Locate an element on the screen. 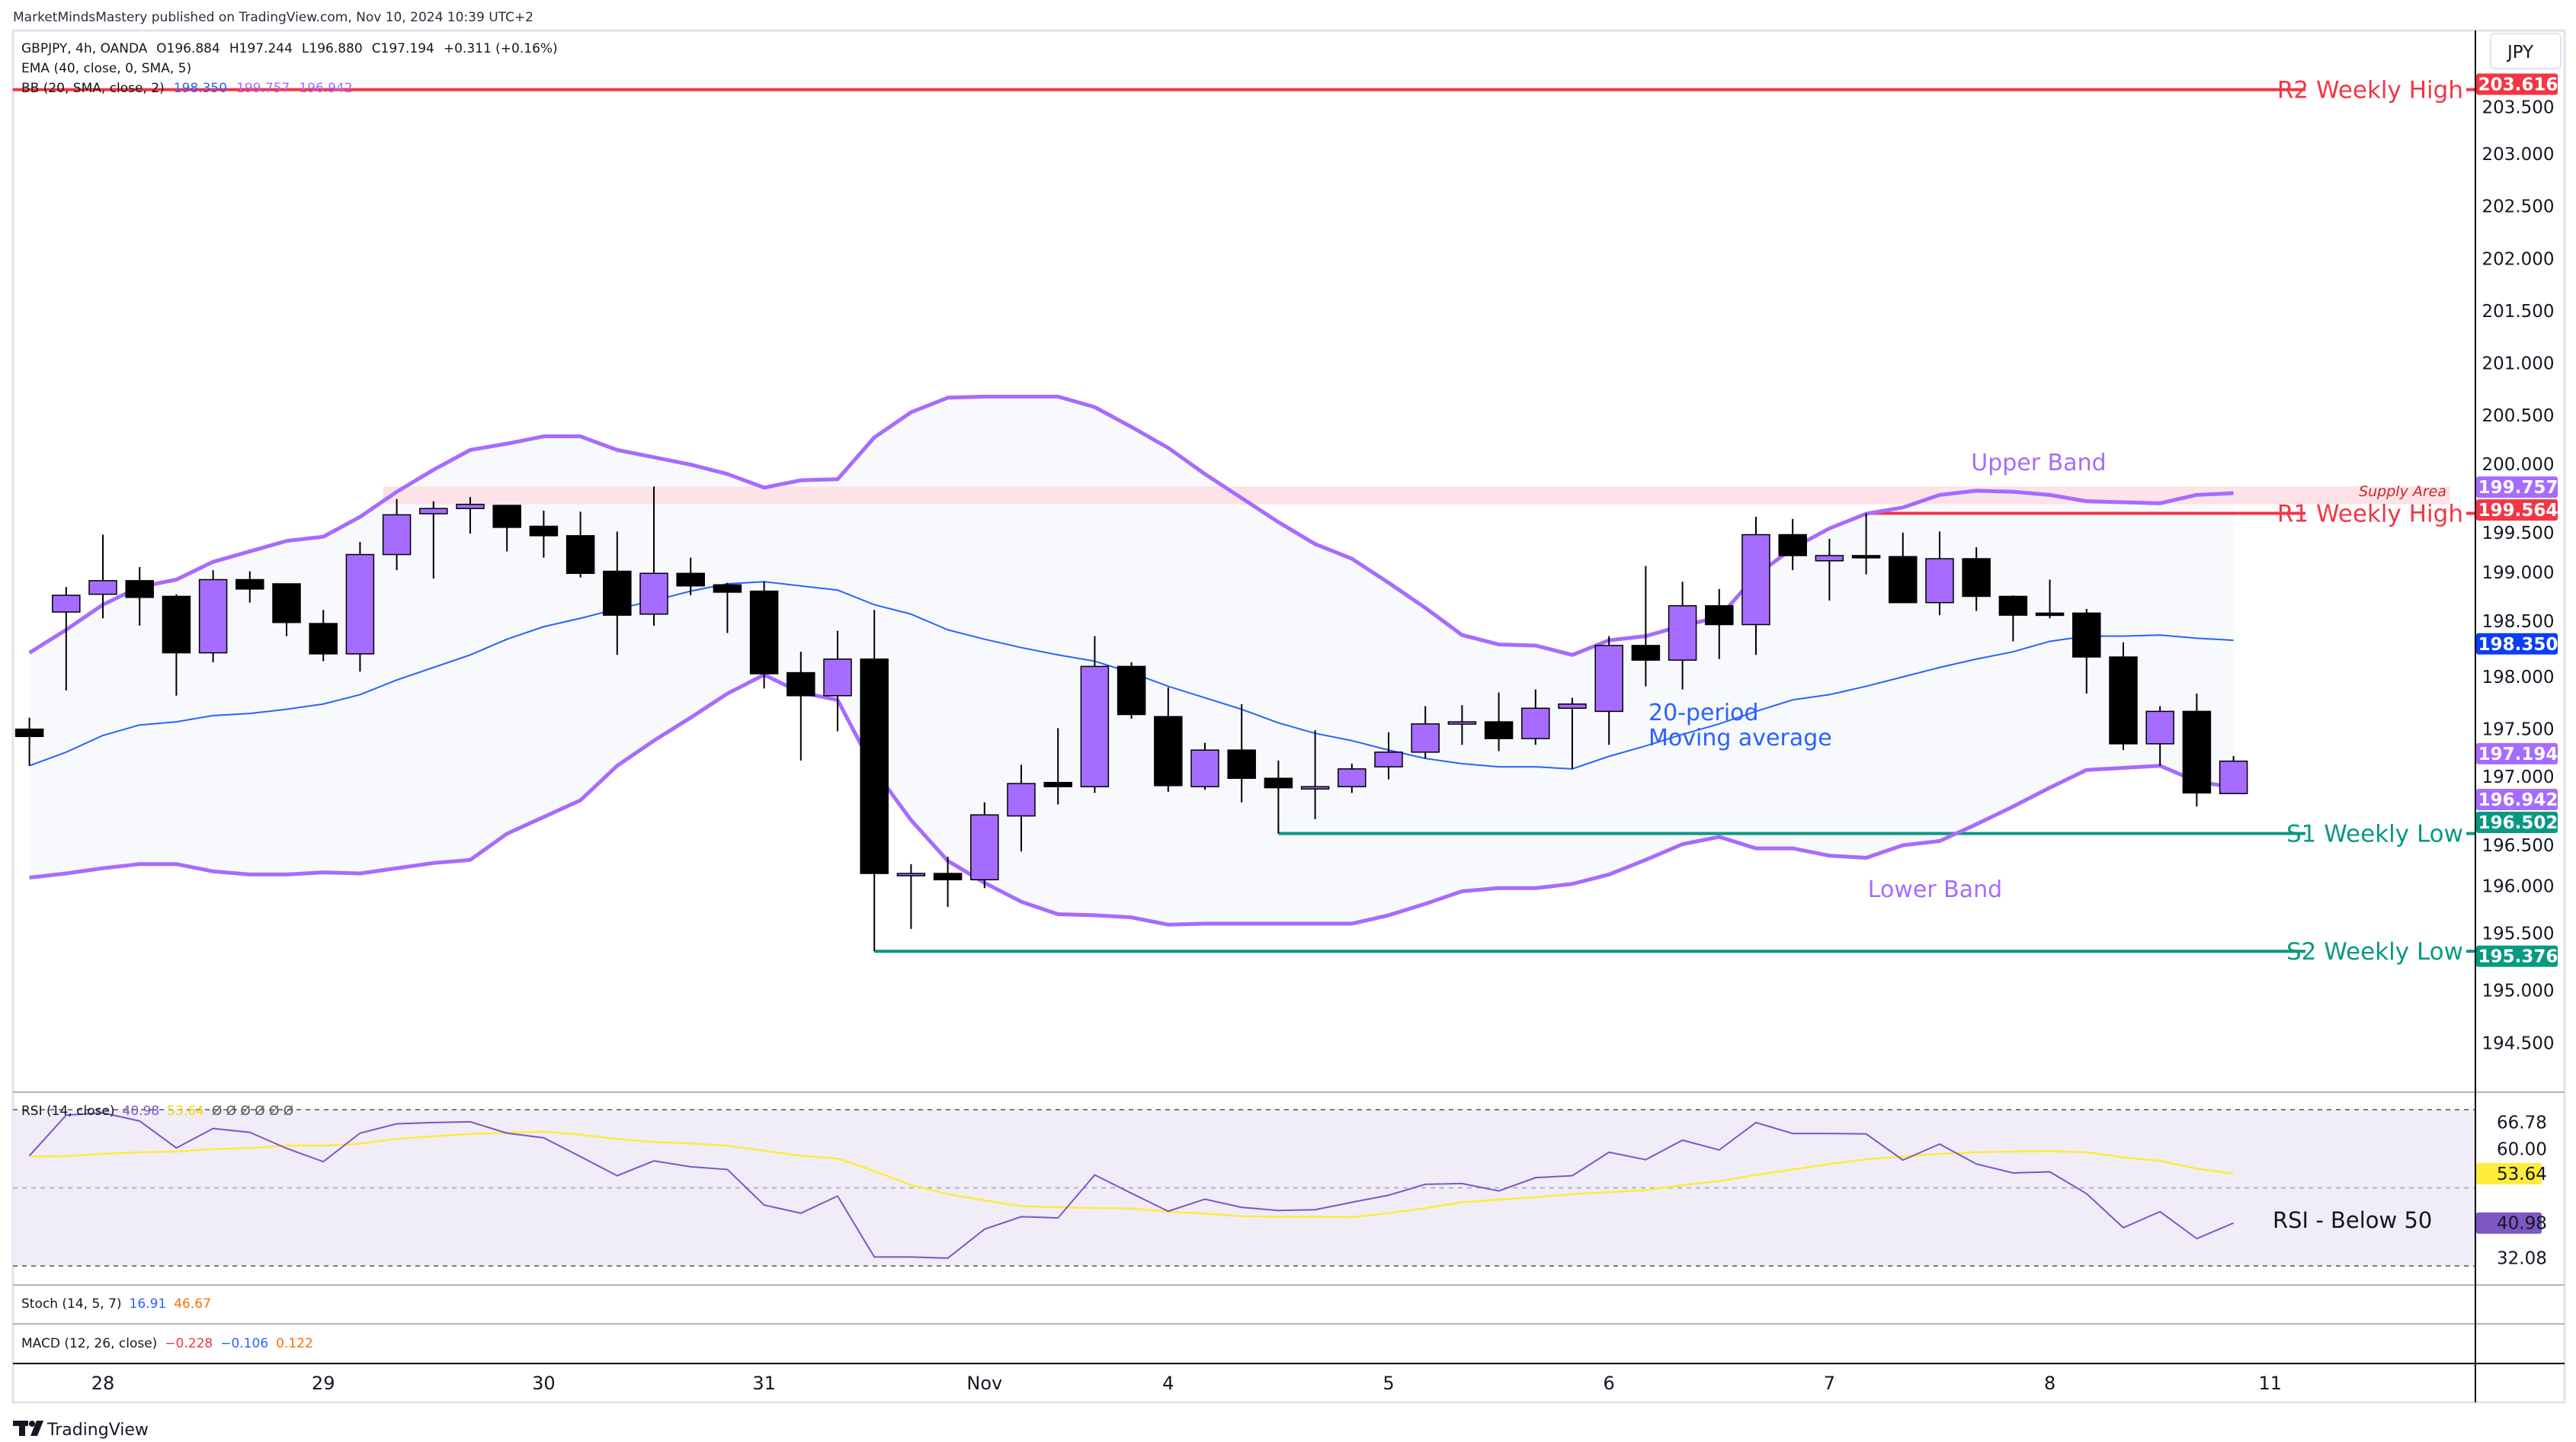 The width and height of the screenshot is (2576, 1442). price-badge: 197.194 is located at coordinates (2517, 753).